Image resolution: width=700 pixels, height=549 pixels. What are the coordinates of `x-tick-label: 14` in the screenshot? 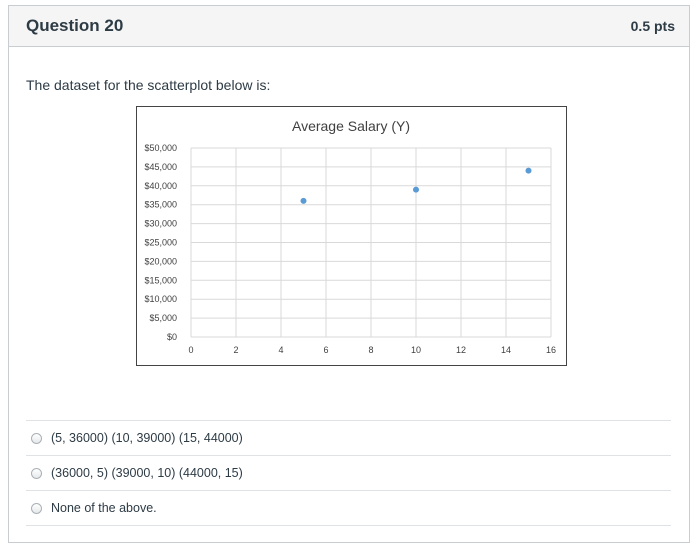 It's located at (506, 350).